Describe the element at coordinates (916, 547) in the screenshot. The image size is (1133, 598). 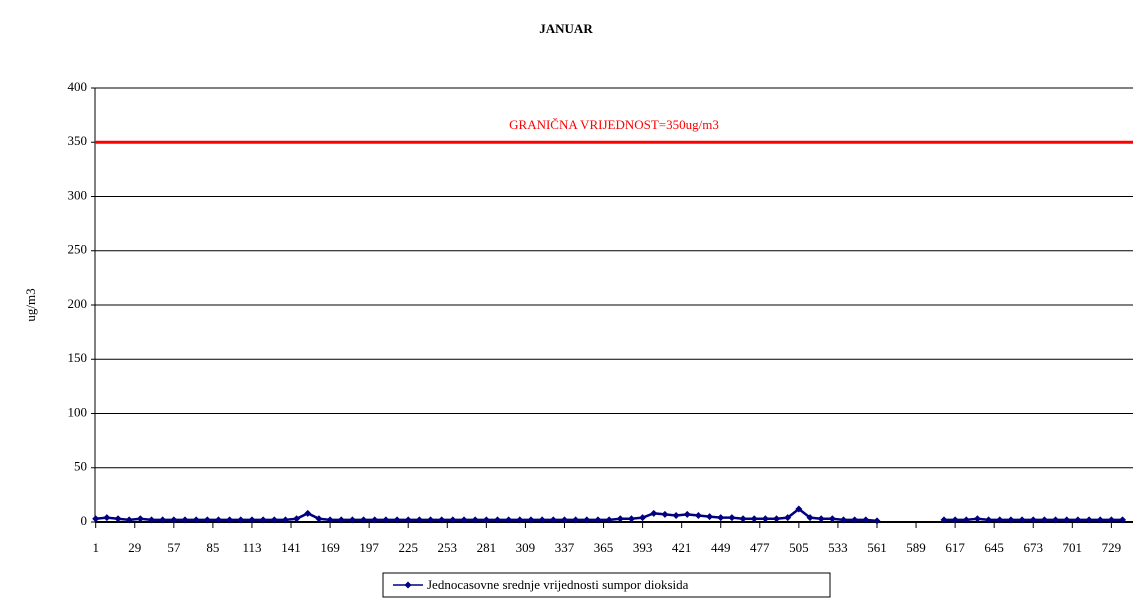
I see `x-tick-label: 589` at that location.